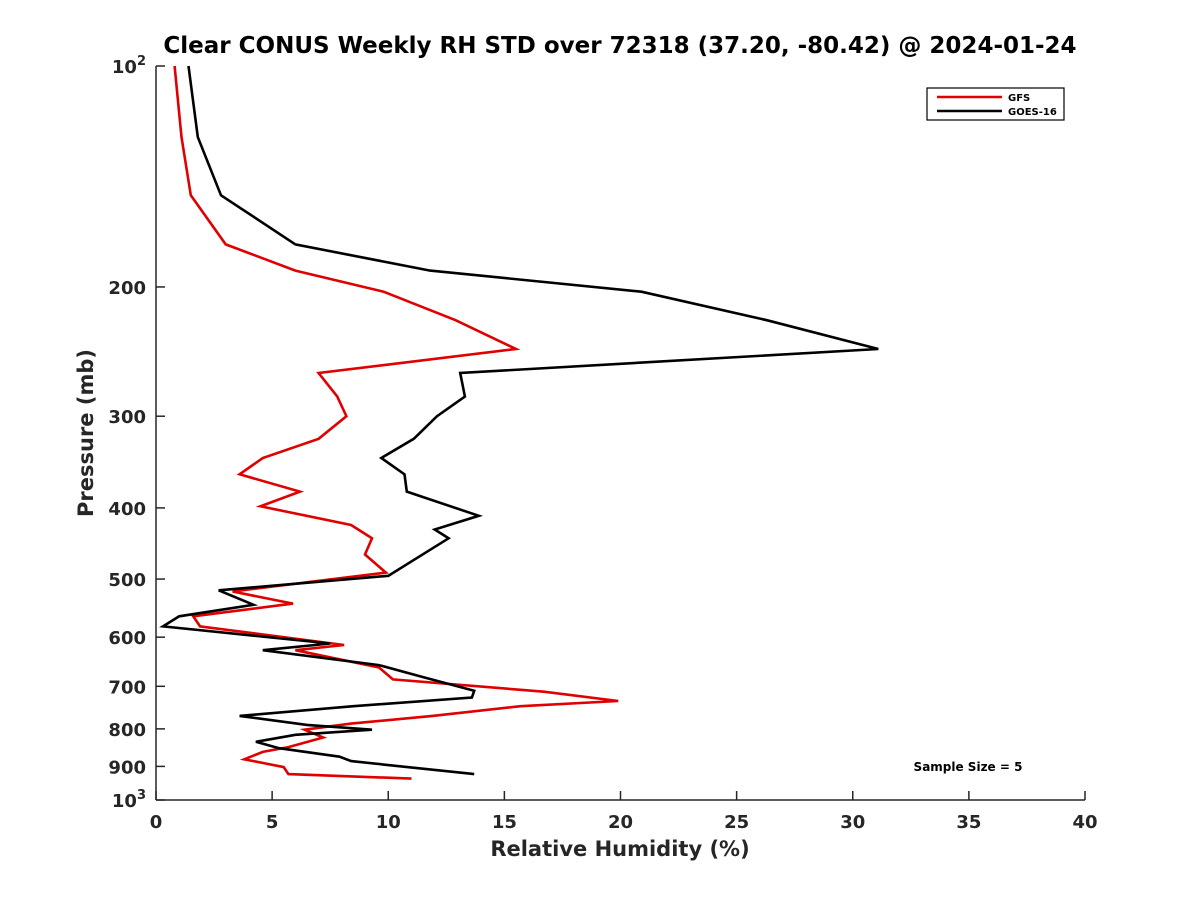 Image resolution: width=1200 pixels, height=900 pixels. What do you see at coordinates (968, 822) in the screenshot?
I see `x-tick-label: 35` at bounding box center [968, 822].